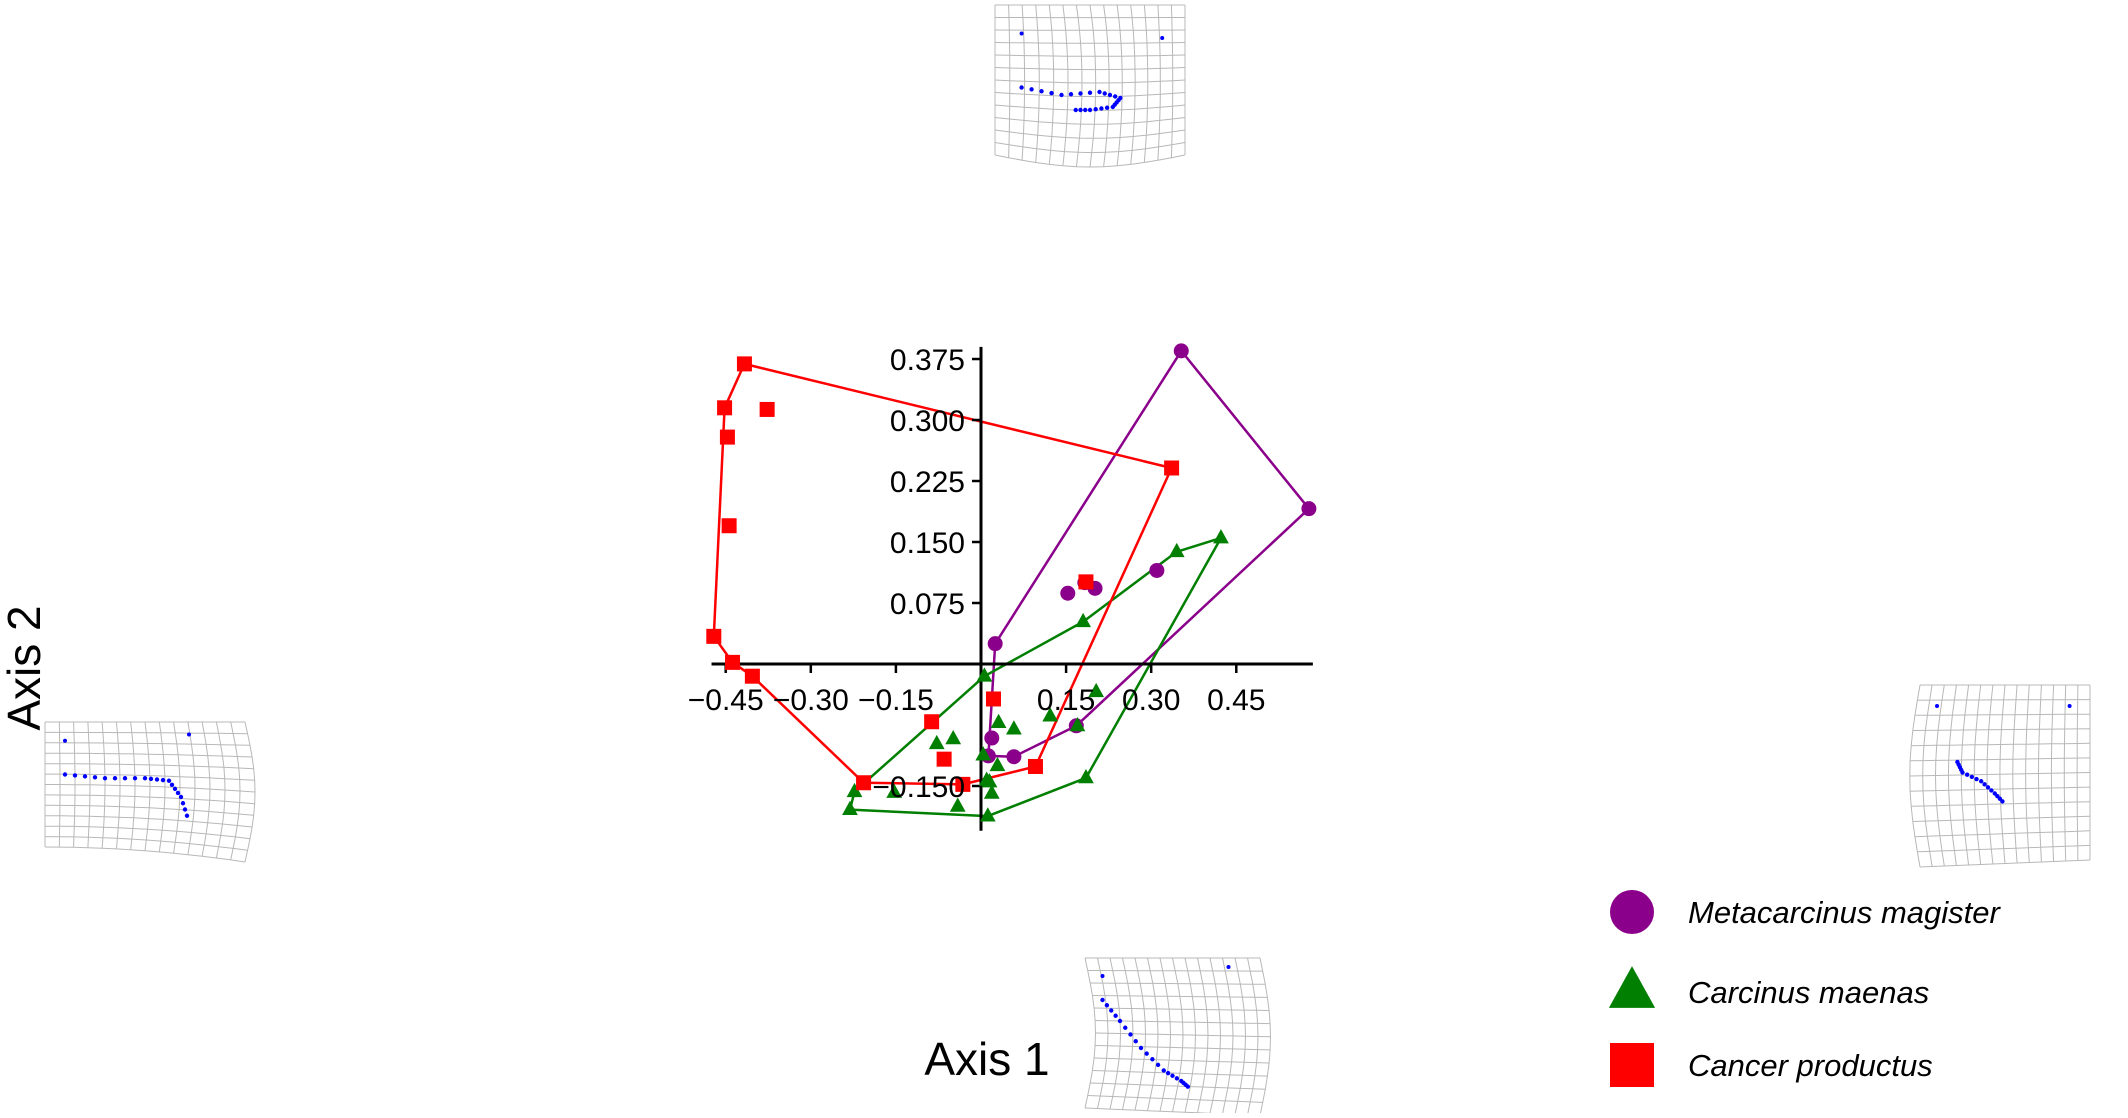 The width and height of the screenshot is (2128, 1118). Describe the element at coordinates (1632, 987) in the screenshot. I see `legend-key-triangle` at that location.